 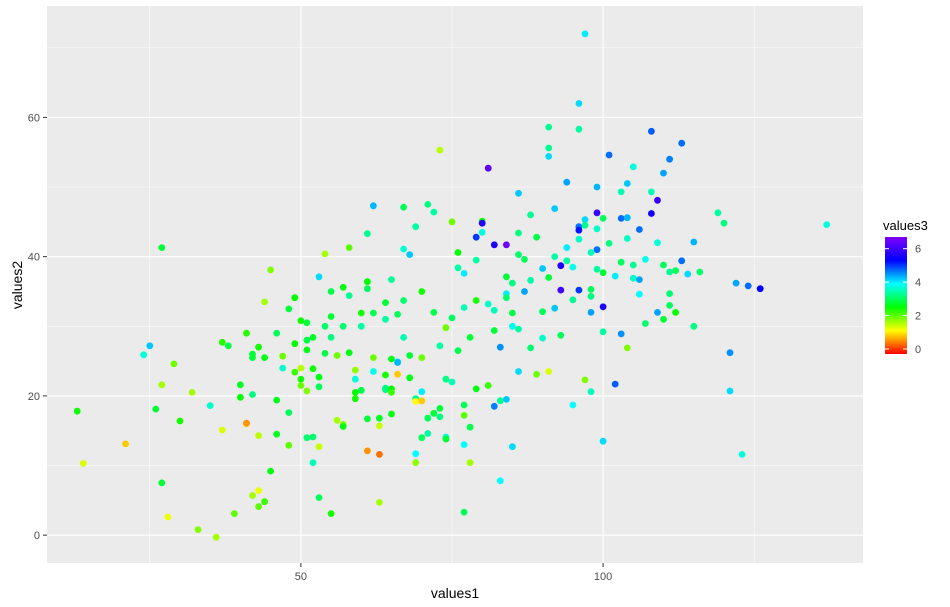 I want to click on y-tick-label: 20, so click(x=34, y=397).